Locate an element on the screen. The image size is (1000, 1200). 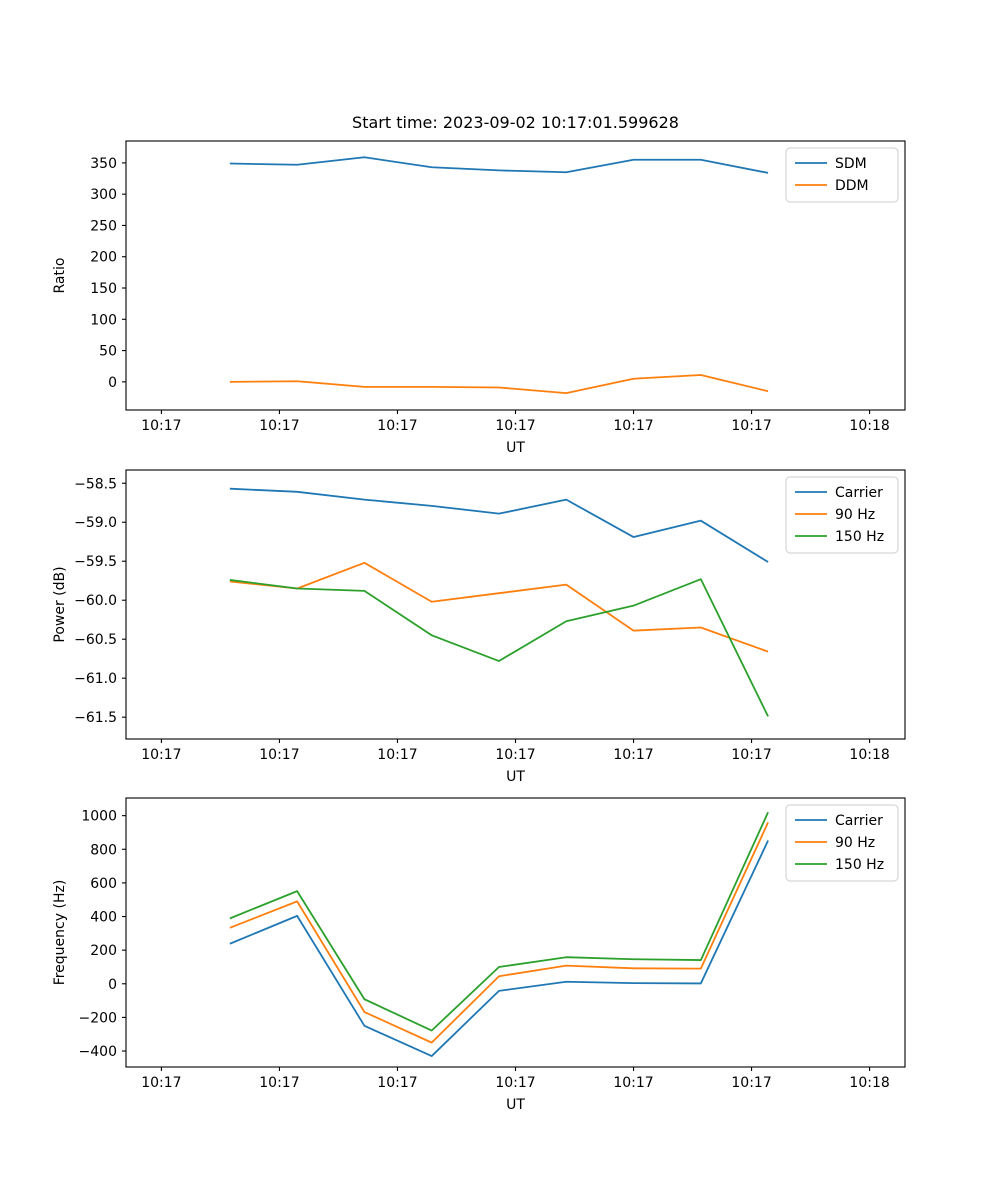
frequency-legend-label: 90 Hz is located at coordinates (855, 843).